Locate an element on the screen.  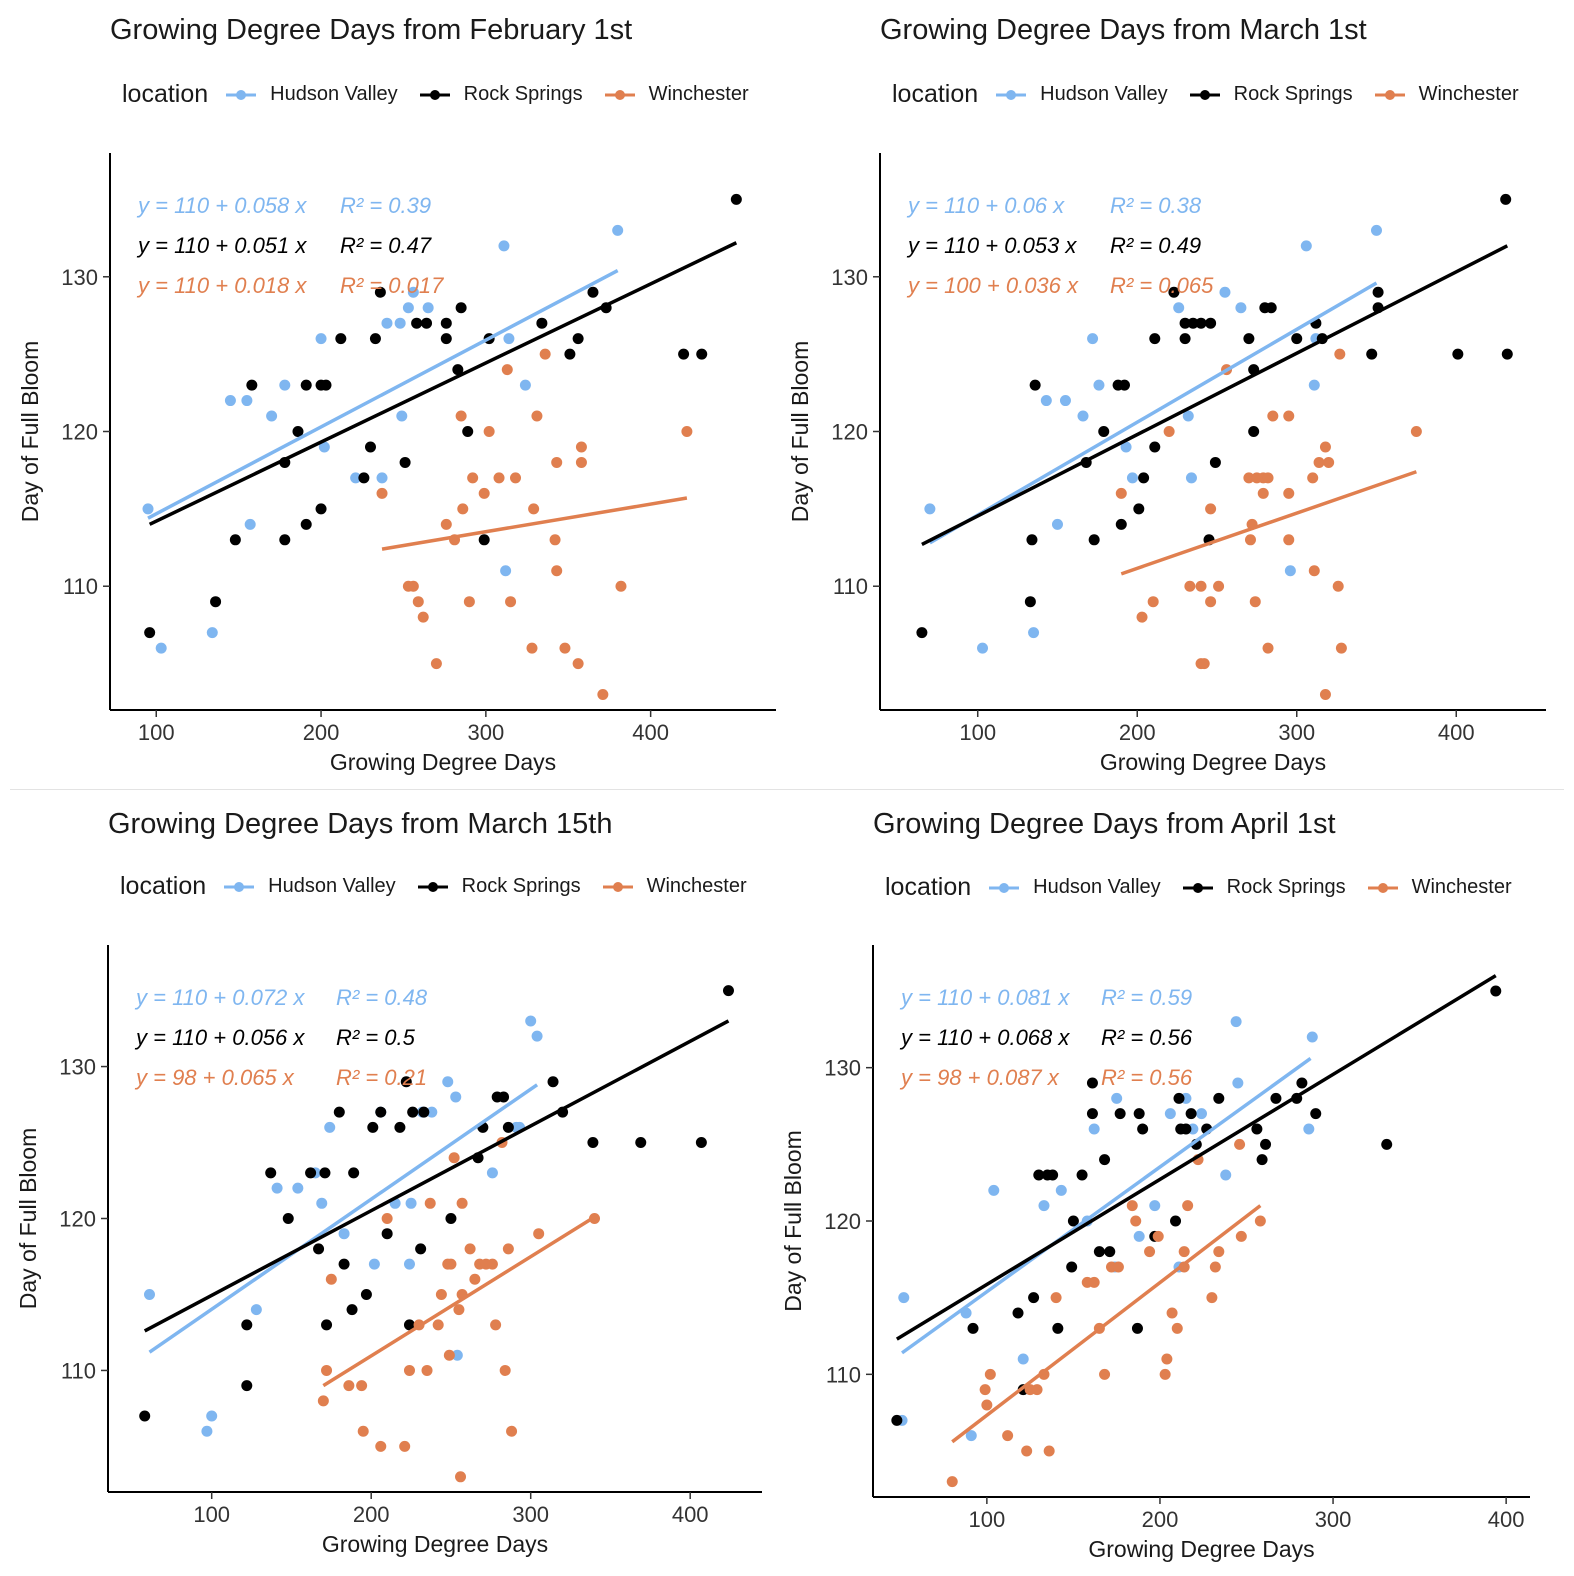
regression-equation: y = 110 + 0.072 x is located at coordinates (219, 997).